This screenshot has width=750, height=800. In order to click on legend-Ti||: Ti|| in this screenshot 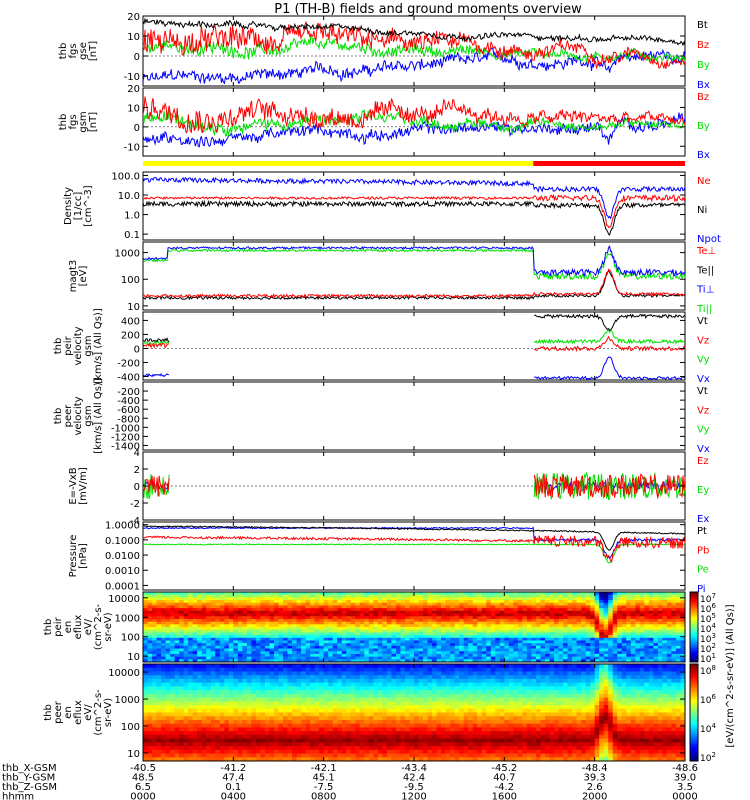, I will do `click(704, 309)`.